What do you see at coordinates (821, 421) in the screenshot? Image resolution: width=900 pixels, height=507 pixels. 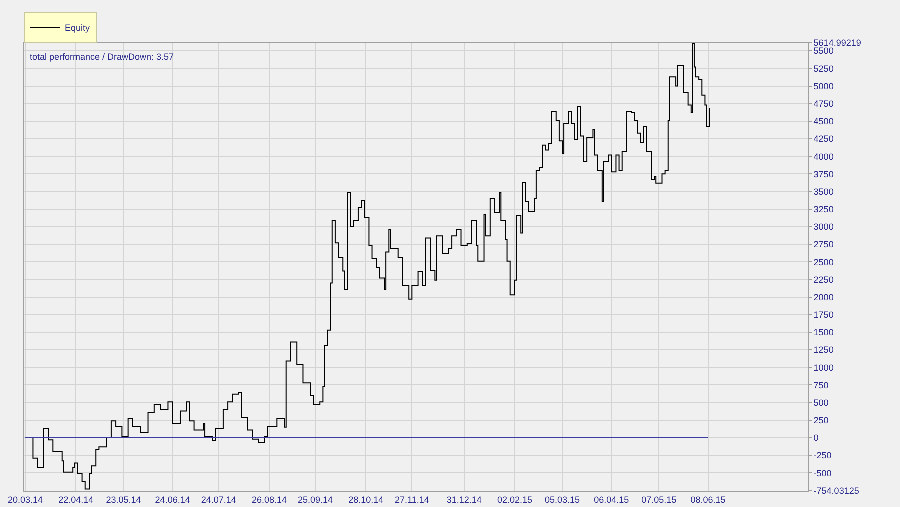 I see `y-tick-label: 250` at bounding box center [821, 421].